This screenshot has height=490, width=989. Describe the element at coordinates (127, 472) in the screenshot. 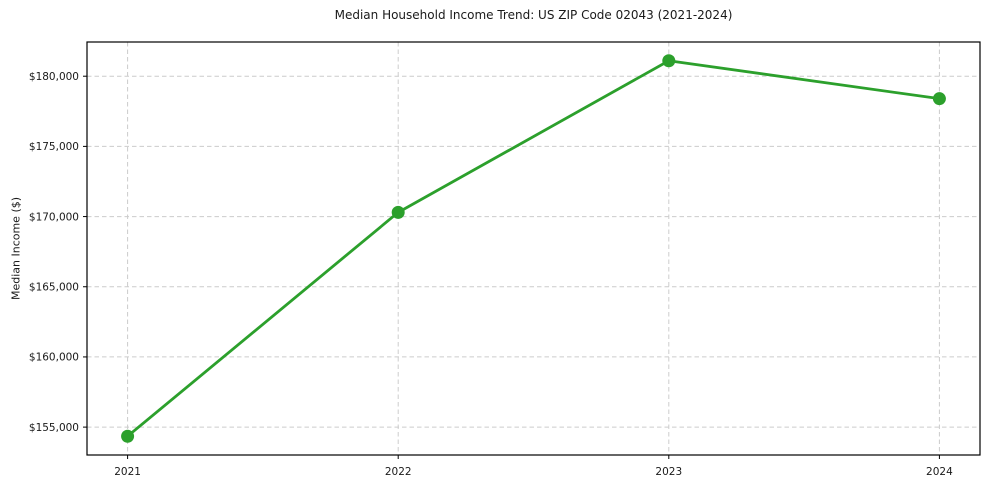

I see `x-tick-label: 2021` at that location.